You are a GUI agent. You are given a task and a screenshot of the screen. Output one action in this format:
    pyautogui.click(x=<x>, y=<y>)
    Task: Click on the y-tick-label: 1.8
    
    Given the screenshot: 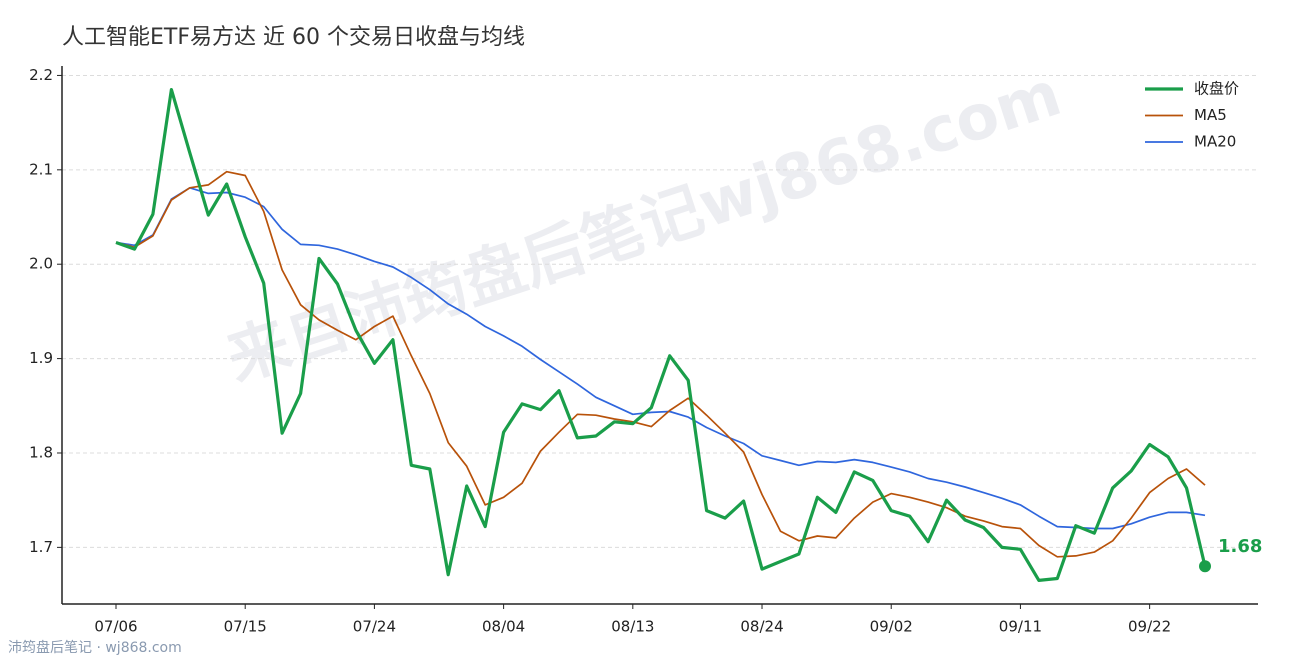 What is the action you would take?
    pyautogui.click(x=41, y=452)
    